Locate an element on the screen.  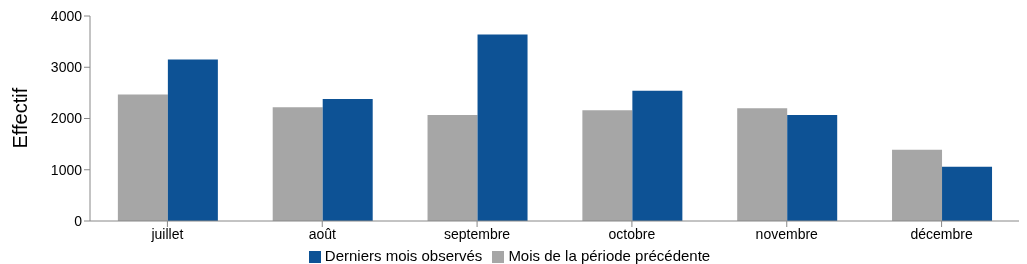
x-tick-label: octobre is located at coordinates (632, 233).